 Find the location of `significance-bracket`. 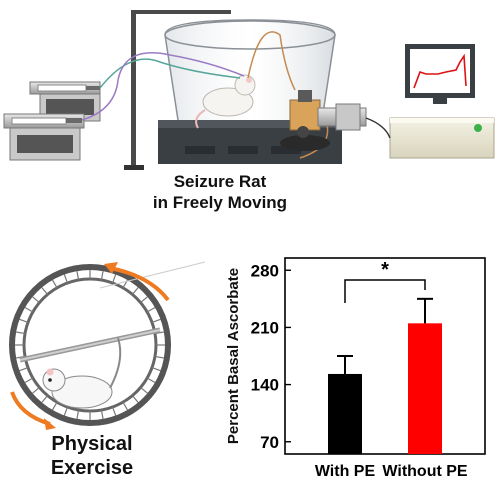

significance-bracket is located at coordinates (385, 291).